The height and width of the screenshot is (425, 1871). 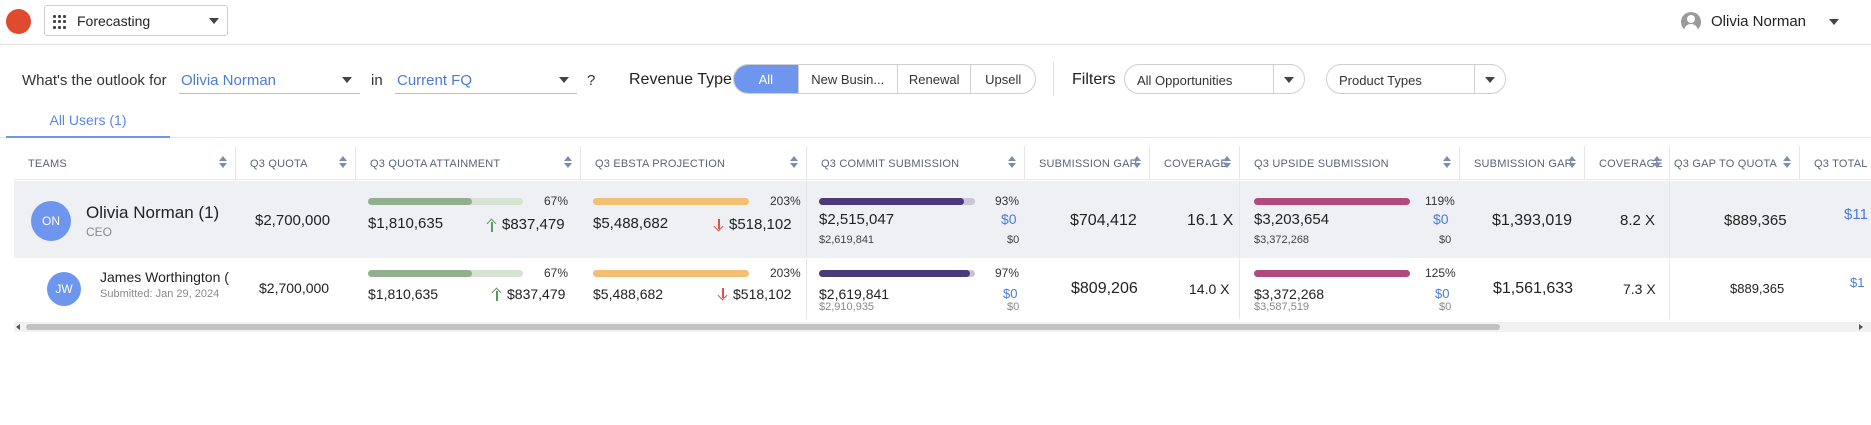 What do you see at coordinates (99, 232) in the screenshot?
I see `team-member-role: CEO` at bounding box center [99, 232].